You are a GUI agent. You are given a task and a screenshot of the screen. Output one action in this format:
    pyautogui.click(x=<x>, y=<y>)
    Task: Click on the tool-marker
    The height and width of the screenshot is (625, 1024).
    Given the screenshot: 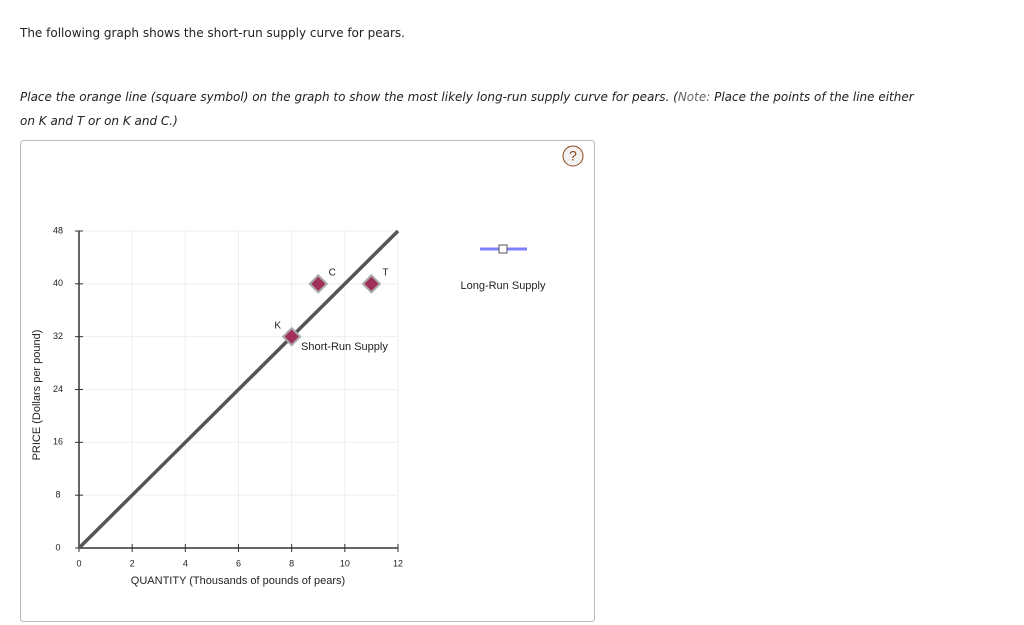 What is the action you would take?
    pyautogui.click(x=503, y=249)
    